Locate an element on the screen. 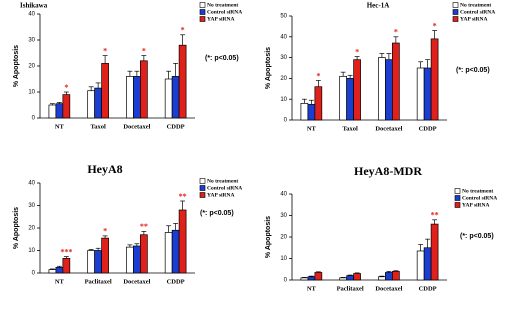  x-tick-label: Taxol is located at coordinates (97, 126).